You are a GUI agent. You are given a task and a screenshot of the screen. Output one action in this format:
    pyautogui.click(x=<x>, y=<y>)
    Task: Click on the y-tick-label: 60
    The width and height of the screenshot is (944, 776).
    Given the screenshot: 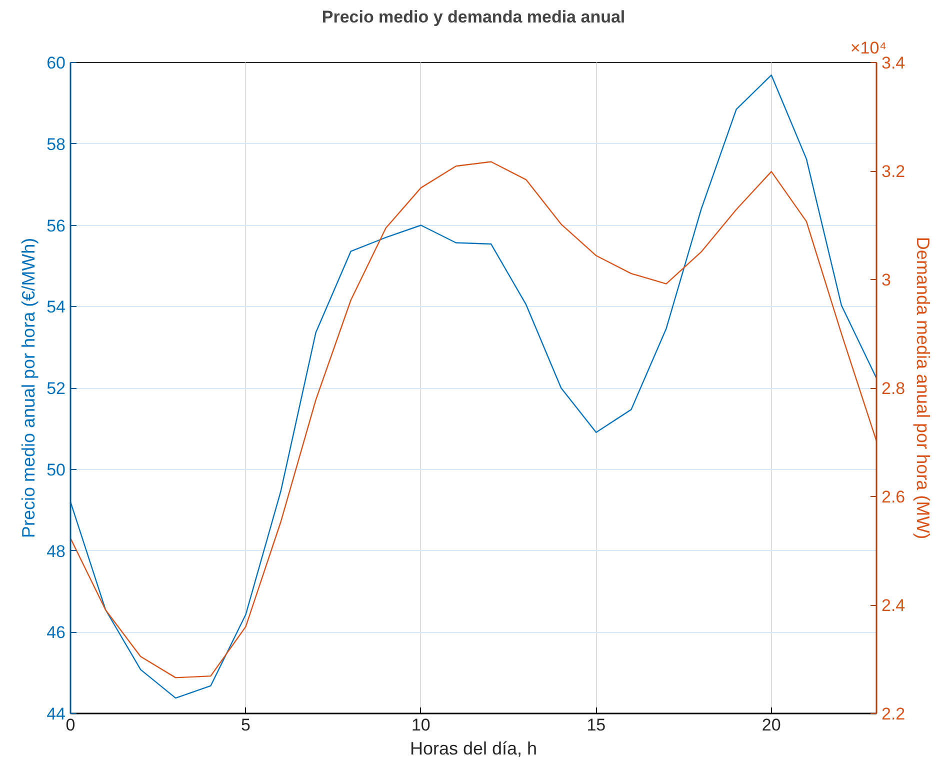 What is the action you would take?
    pyautogui.click(x=56, y=63)
    